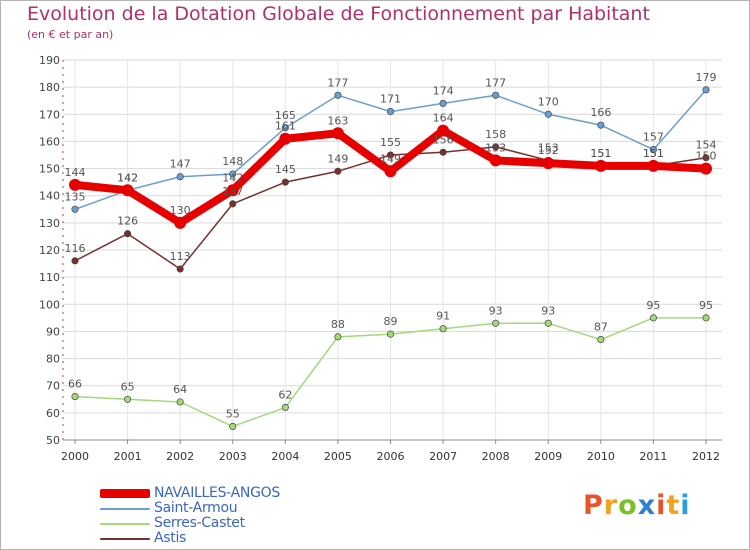 This screenshot has width=750, height=550. What do you see at coordinates (199, 523) in the screenshot?
I see `legend-label: Serres-Castet` at bounding box center [199, 523].